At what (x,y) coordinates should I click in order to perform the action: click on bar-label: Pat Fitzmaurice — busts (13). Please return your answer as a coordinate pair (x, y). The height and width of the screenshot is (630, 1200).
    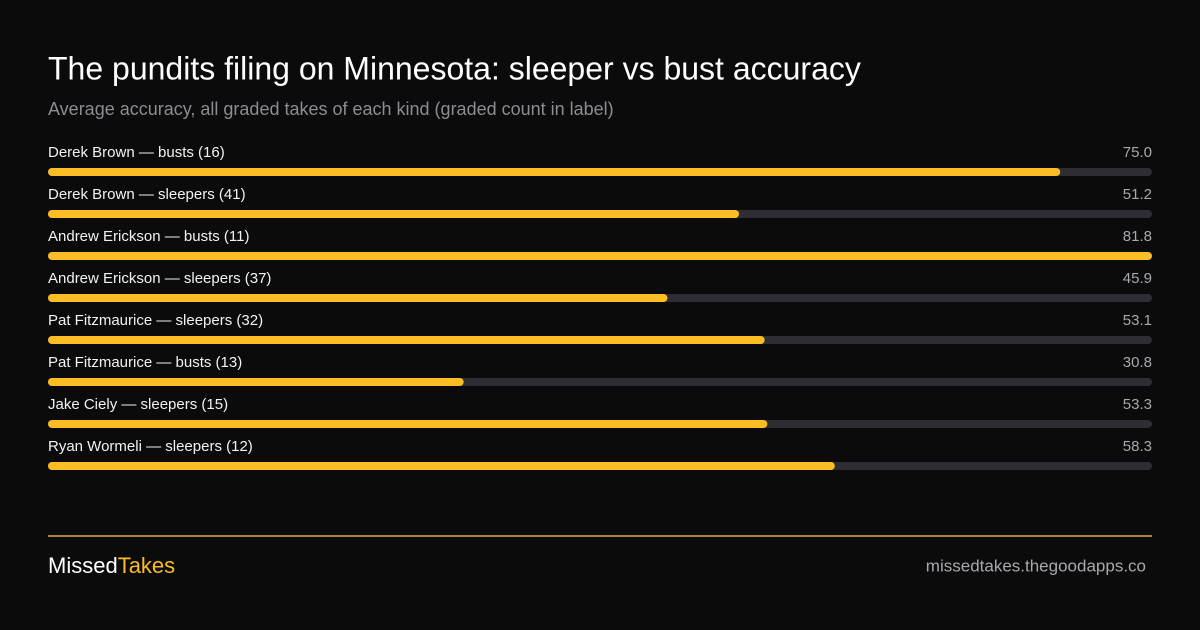
    Looking at the image, I should click on (145, 362).